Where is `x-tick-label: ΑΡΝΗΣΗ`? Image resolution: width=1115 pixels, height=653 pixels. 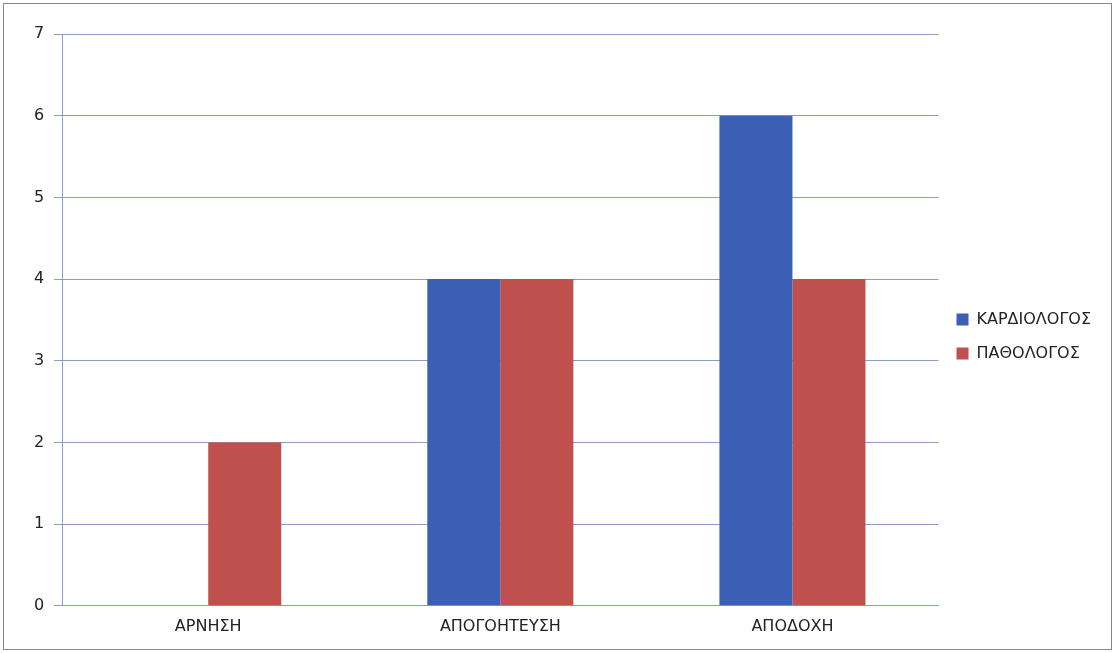 x-tick-label: ΑΡΝΗΣΗ is located at coordinates (208, 625).